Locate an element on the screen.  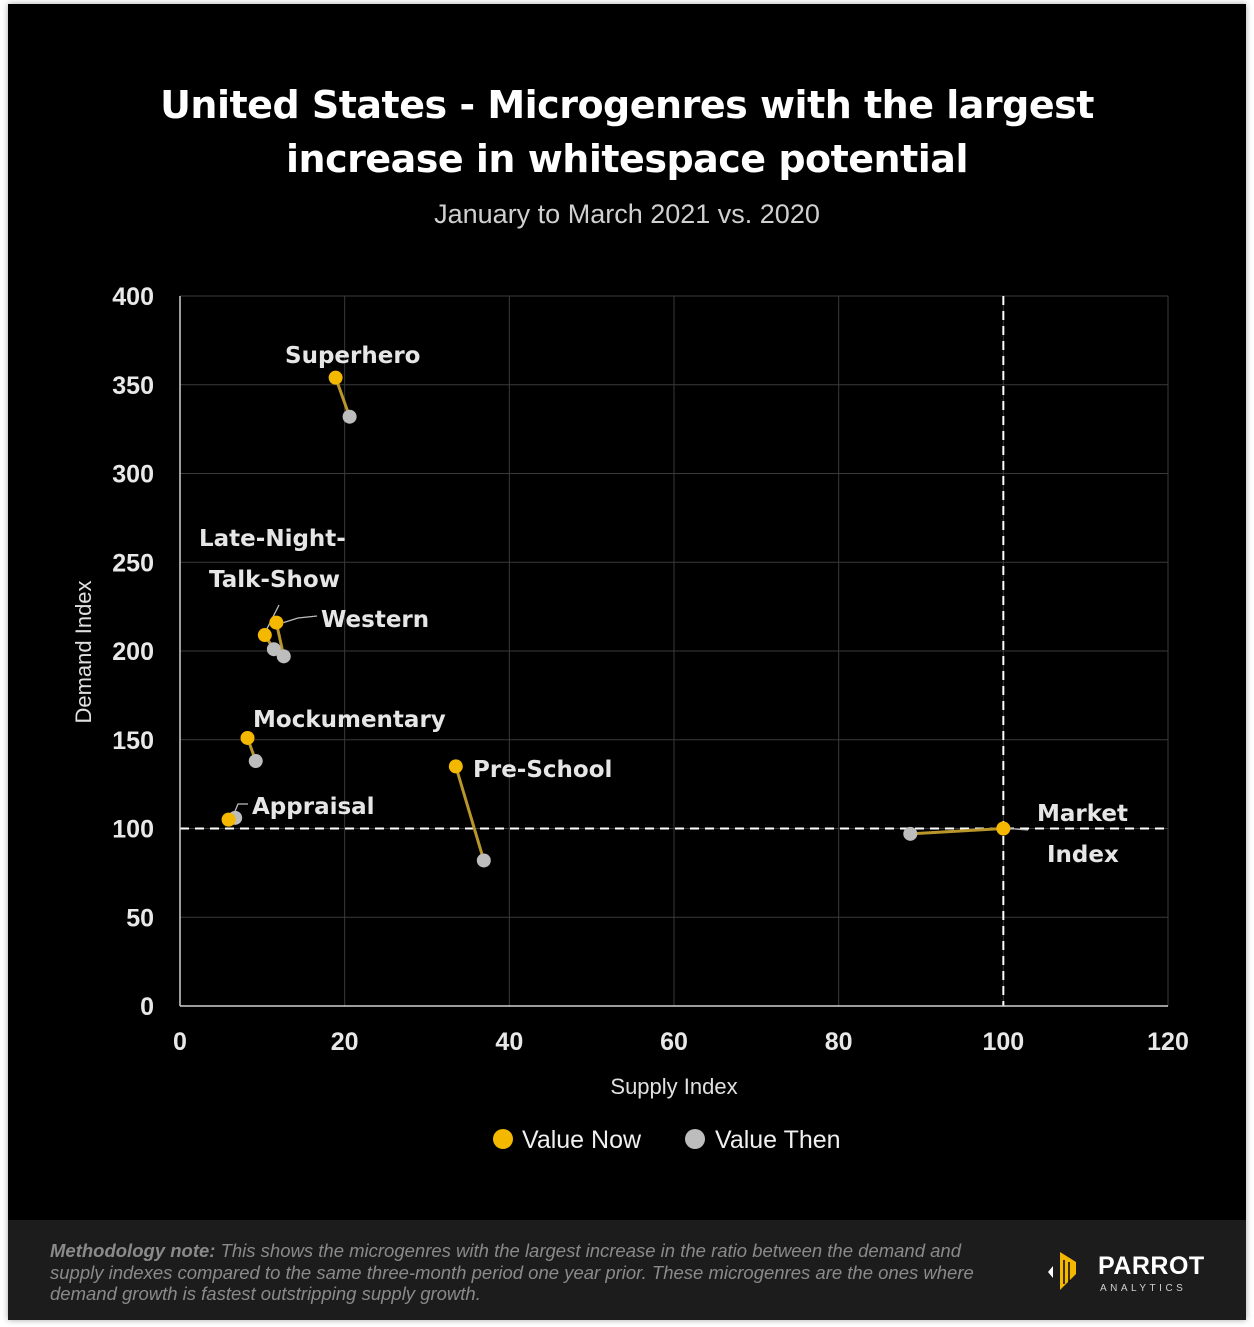
y-tick-label-150: 150 is located at coordinates (133, 741).